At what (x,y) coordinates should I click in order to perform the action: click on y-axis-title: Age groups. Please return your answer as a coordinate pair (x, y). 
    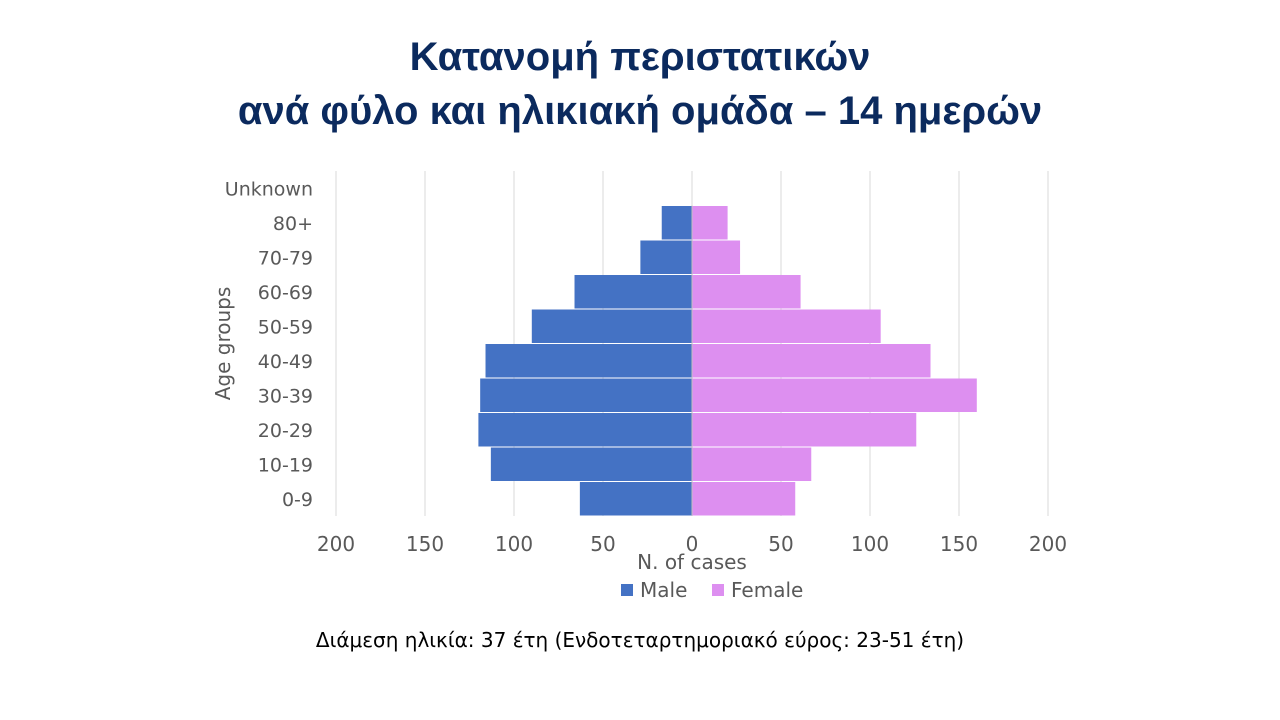
    Looking at the image, I should click on (223, 344).